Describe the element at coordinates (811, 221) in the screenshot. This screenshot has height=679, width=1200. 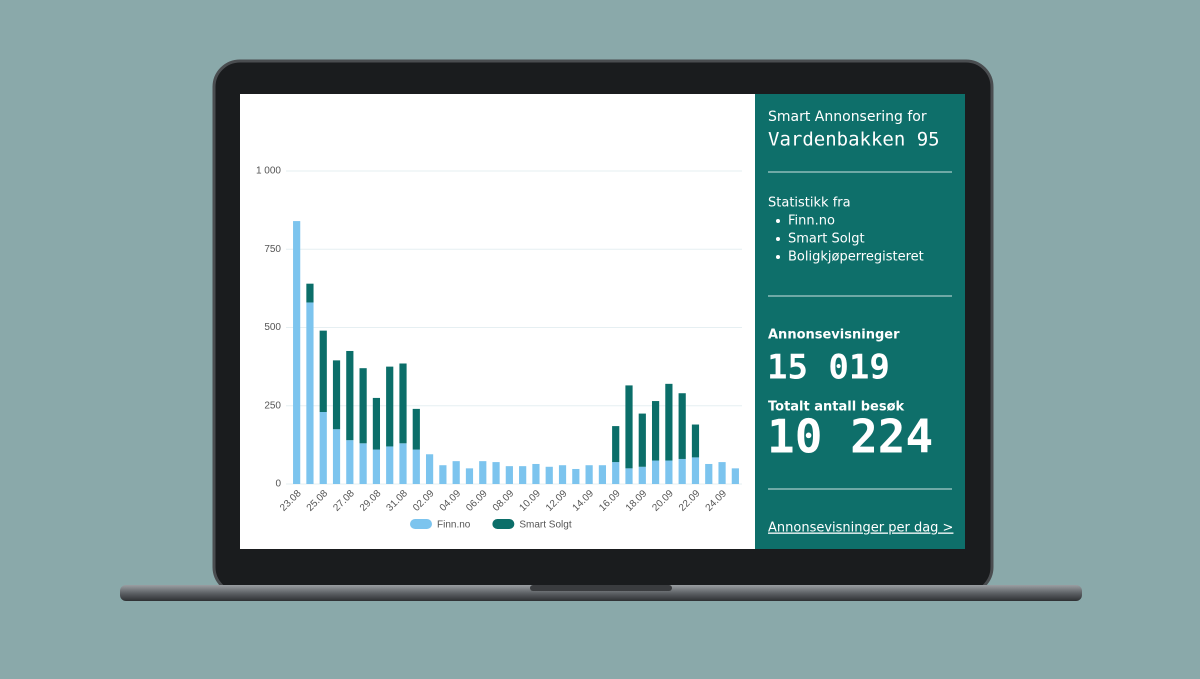
I see `source: Finn.no` at that location.